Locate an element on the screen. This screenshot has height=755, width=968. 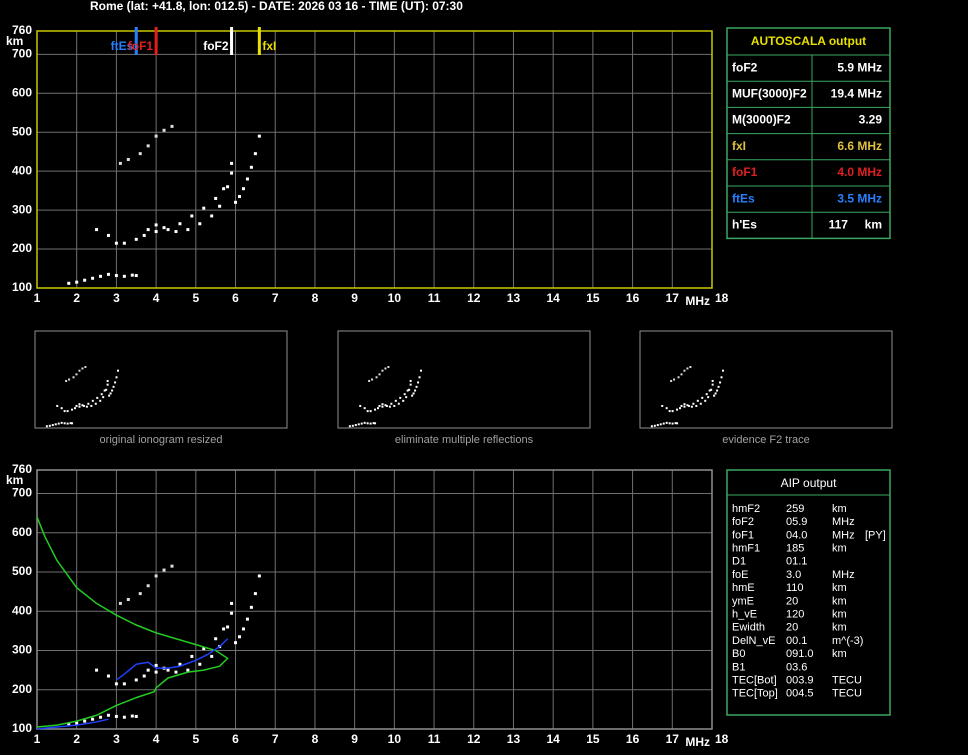
aip-cell: 00.1 is located at coordinates (796, 641).